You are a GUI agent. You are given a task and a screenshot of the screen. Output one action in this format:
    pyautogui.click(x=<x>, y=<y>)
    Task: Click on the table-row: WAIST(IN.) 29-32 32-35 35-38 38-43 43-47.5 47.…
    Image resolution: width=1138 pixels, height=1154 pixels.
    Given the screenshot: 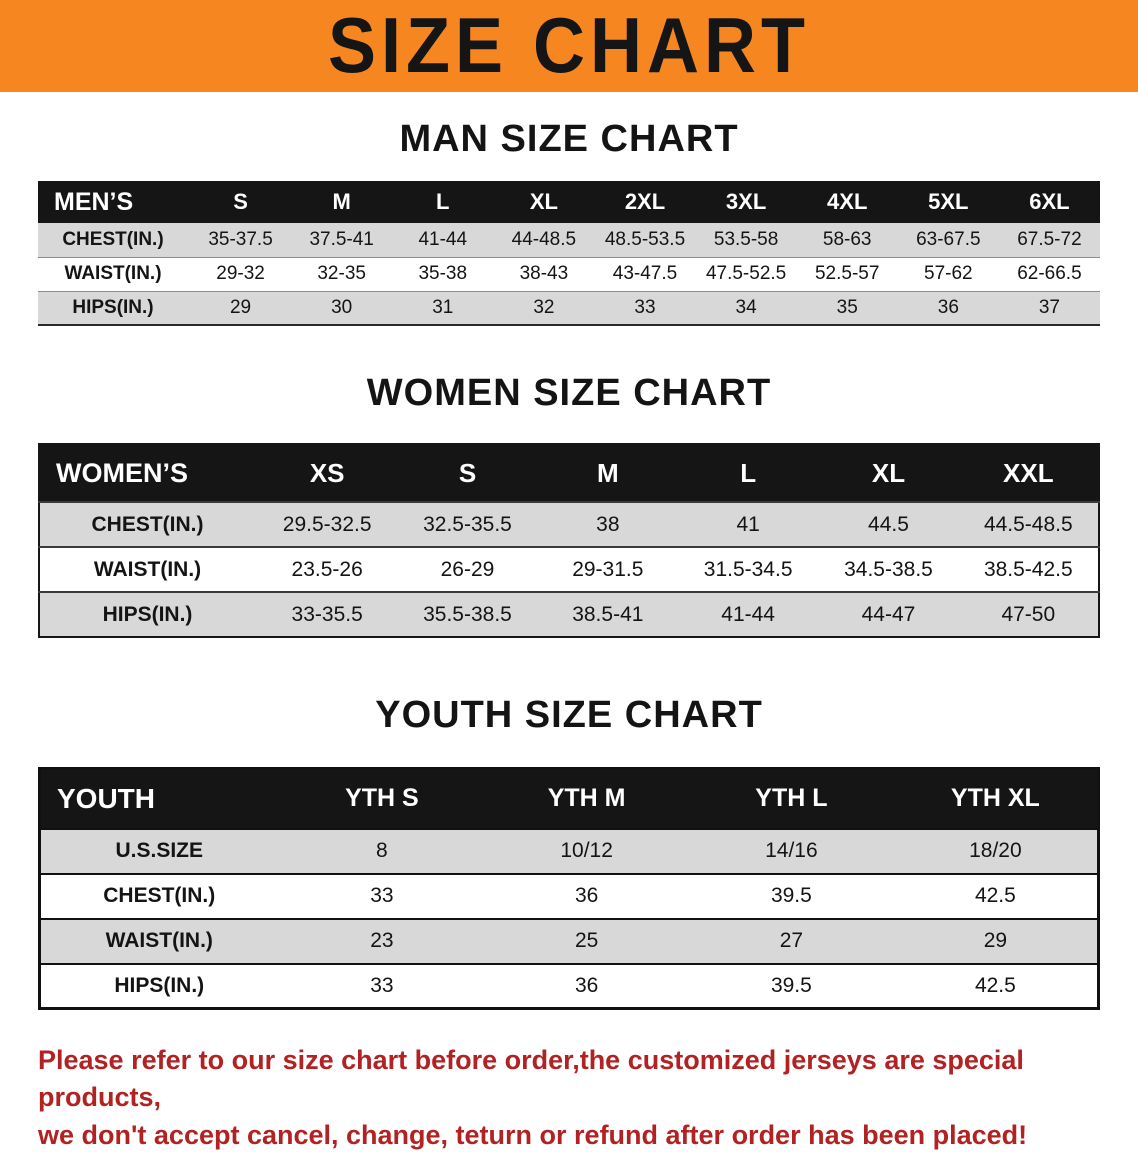 What is the action you would take?
    pyautogui.click(x=569, y=274)
    